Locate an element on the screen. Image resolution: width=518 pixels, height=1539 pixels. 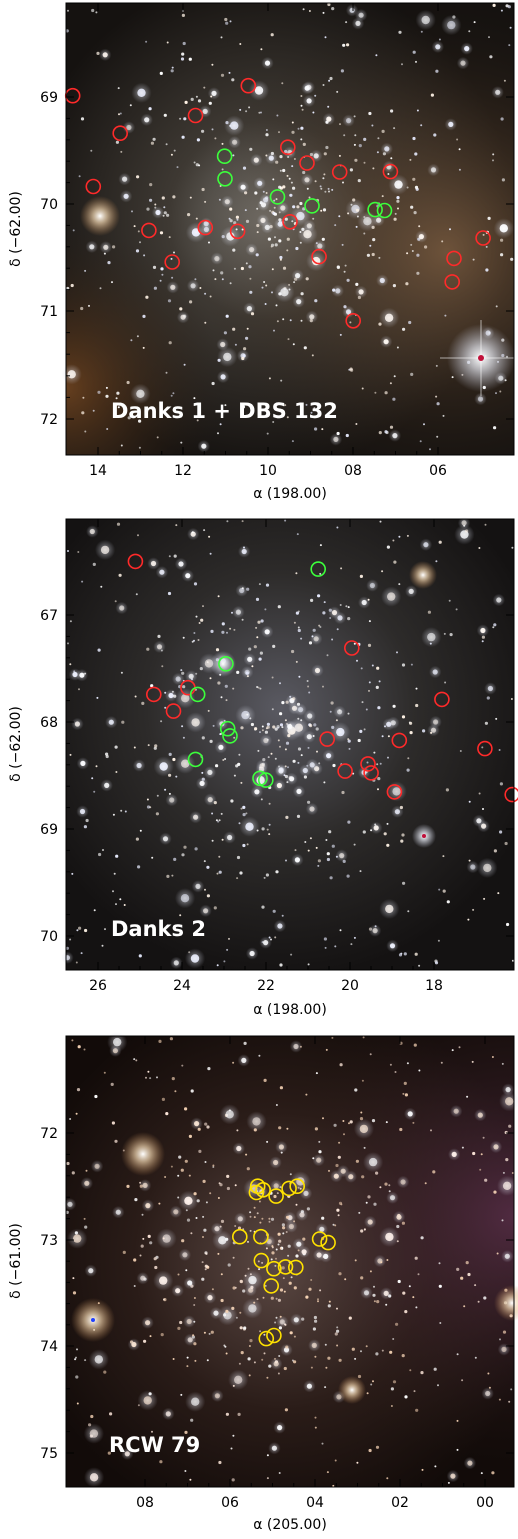
y-tick-label: 70 is located at coordinates (49, 205).